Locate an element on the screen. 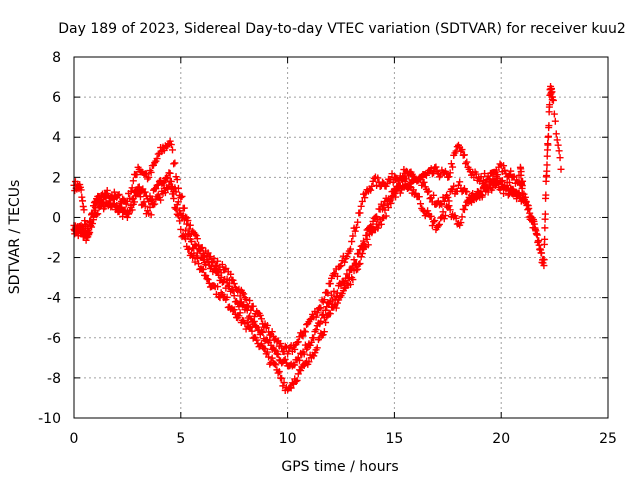 This screenshot has height=480, width=640. x-tick-label: 15 is located at coordinates (394, 439).